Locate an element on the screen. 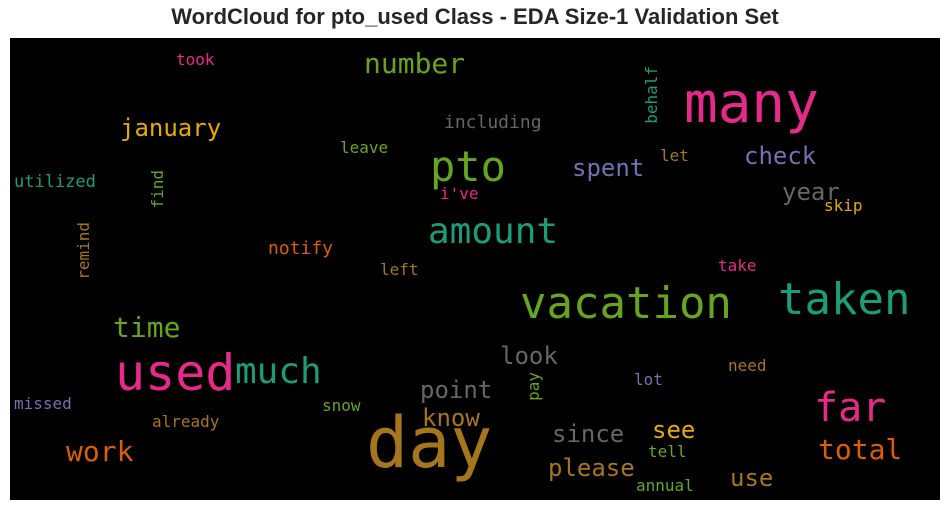 The image size is (950, 511). word-know: know is located at coordinates (451, 418).